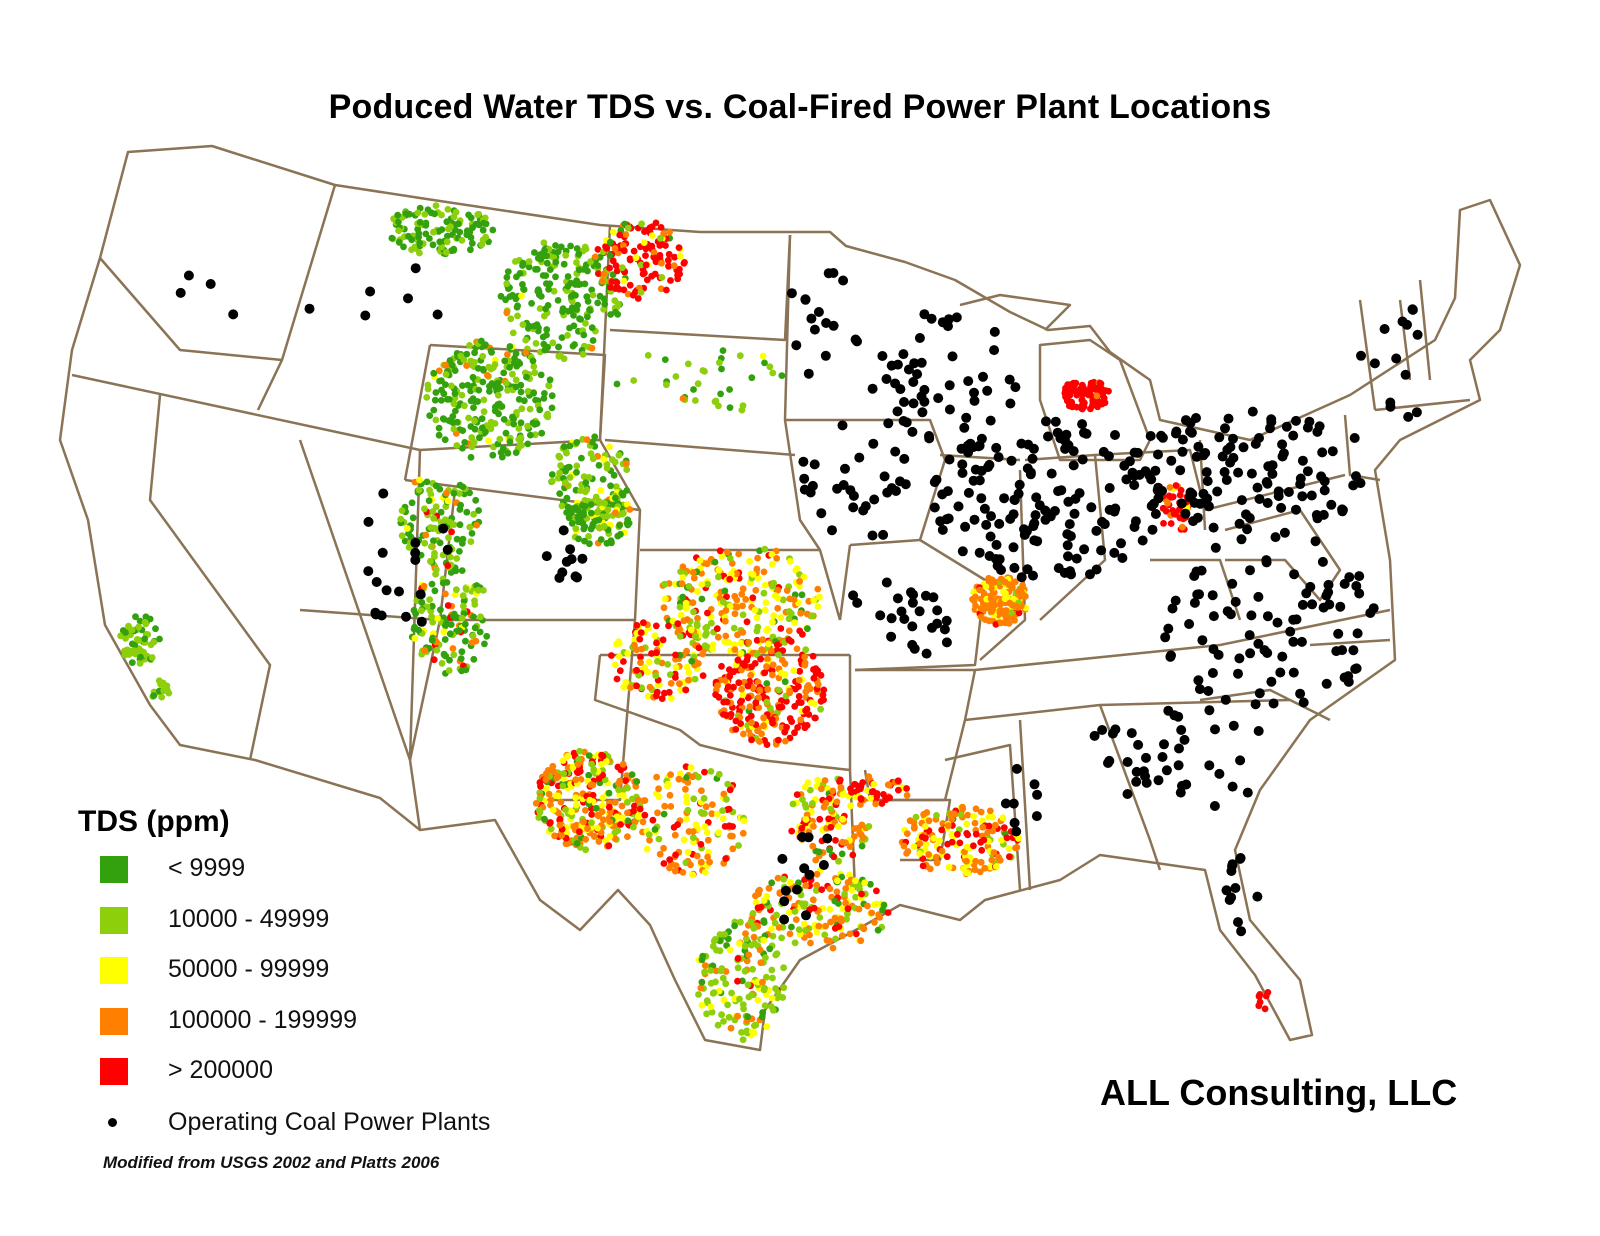 The height and width of the screenshot is (1236, 1600). What do you see at coordinates (114, 970) in the screenshot?
I see `swatch-yellow` at bounding box center [114, 970].